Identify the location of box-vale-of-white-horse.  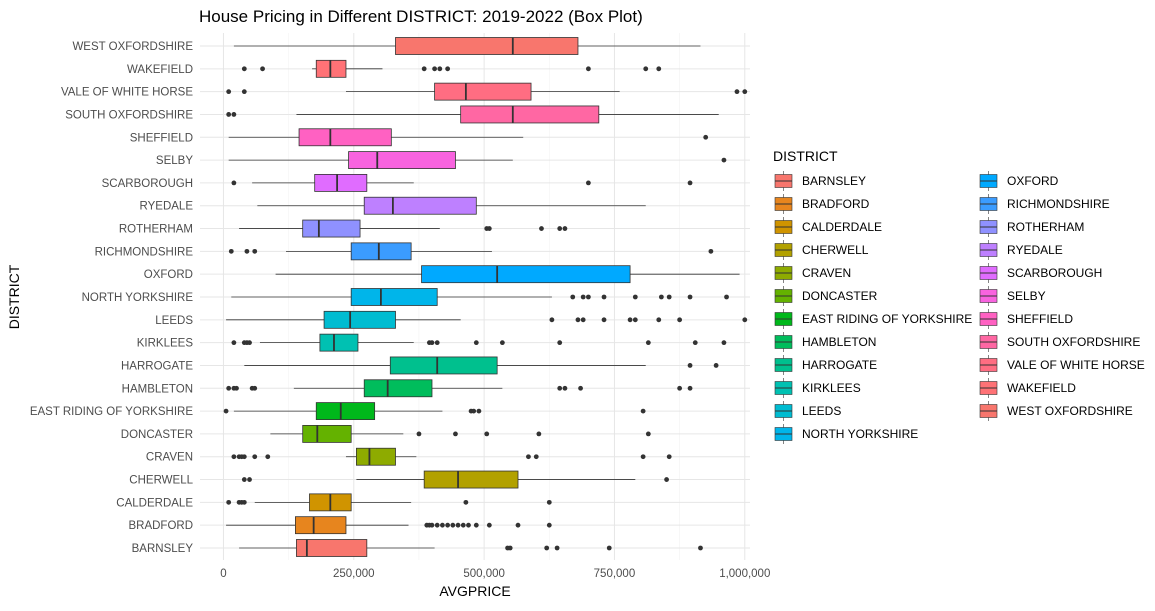
(487, 91).